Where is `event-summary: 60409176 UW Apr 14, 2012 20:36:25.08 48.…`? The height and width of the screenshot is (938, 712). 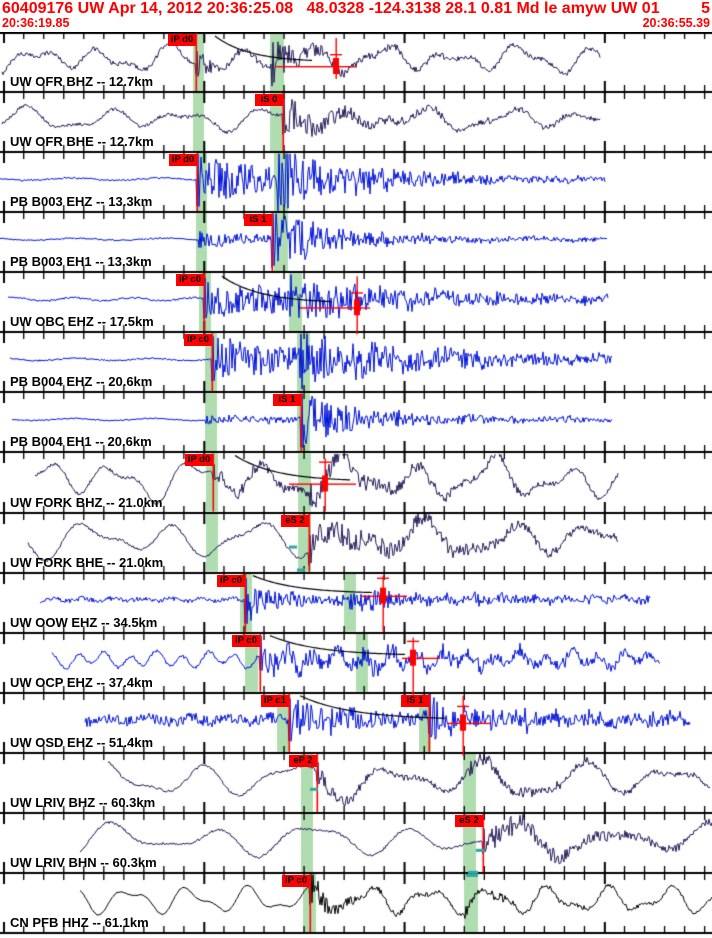 event-summary: 60409176 UW Apr 14, 2012 20:36:25.08 48.… is located at coordinates (331, 8).